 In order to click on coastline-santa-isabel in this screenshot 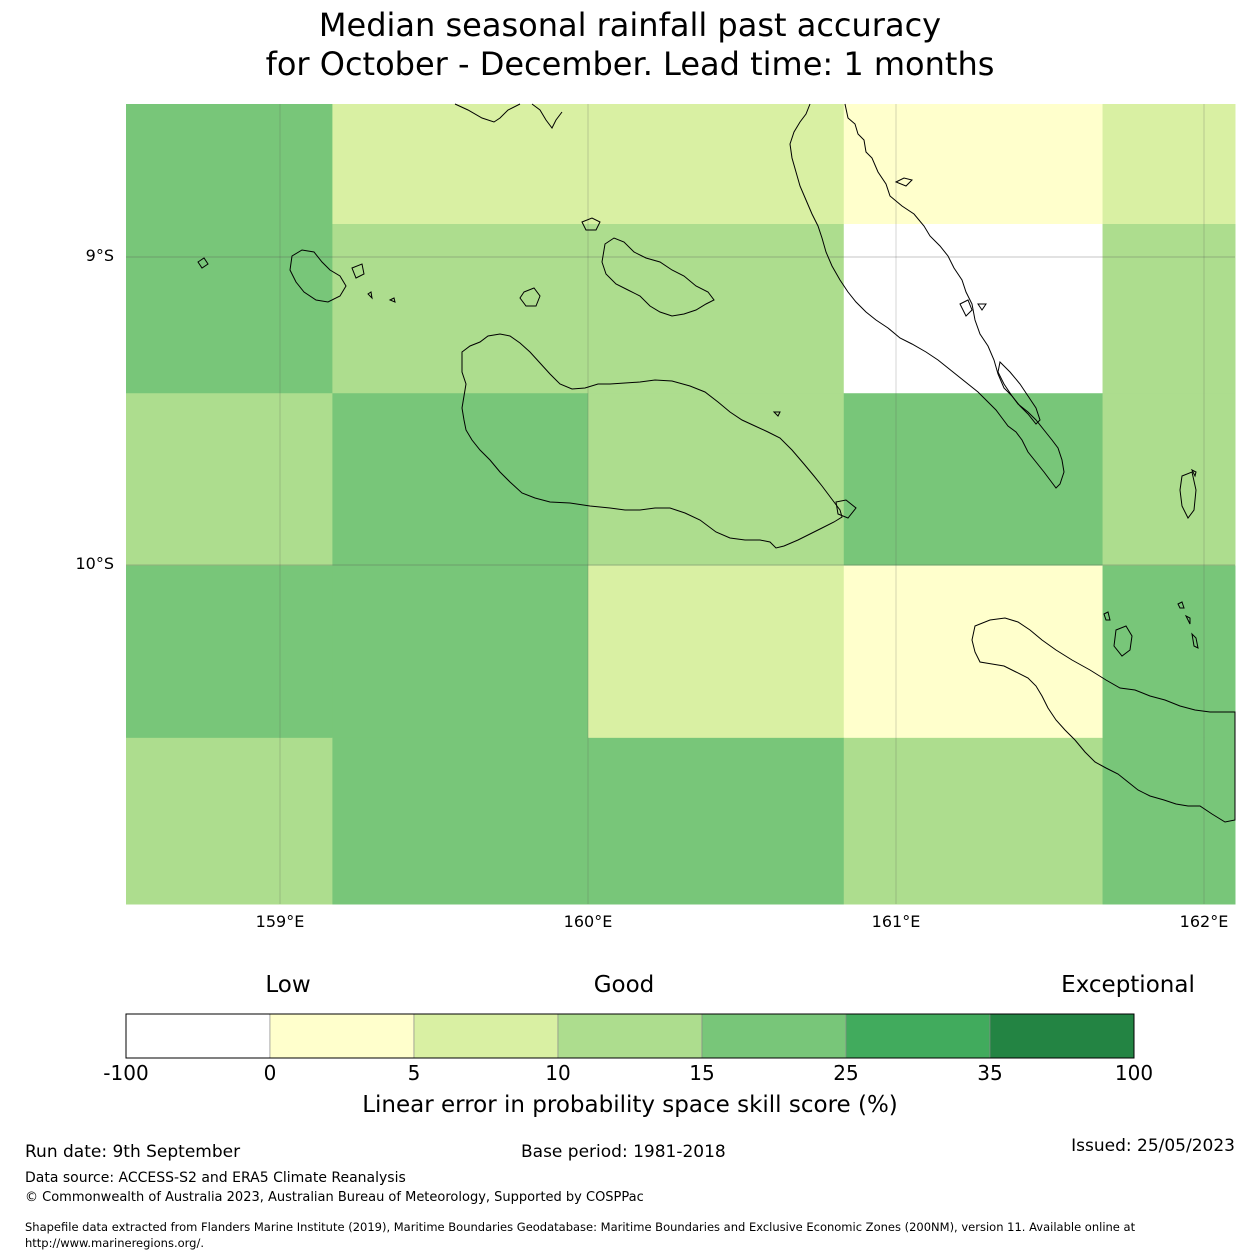, I will do `click(508, 116)`.